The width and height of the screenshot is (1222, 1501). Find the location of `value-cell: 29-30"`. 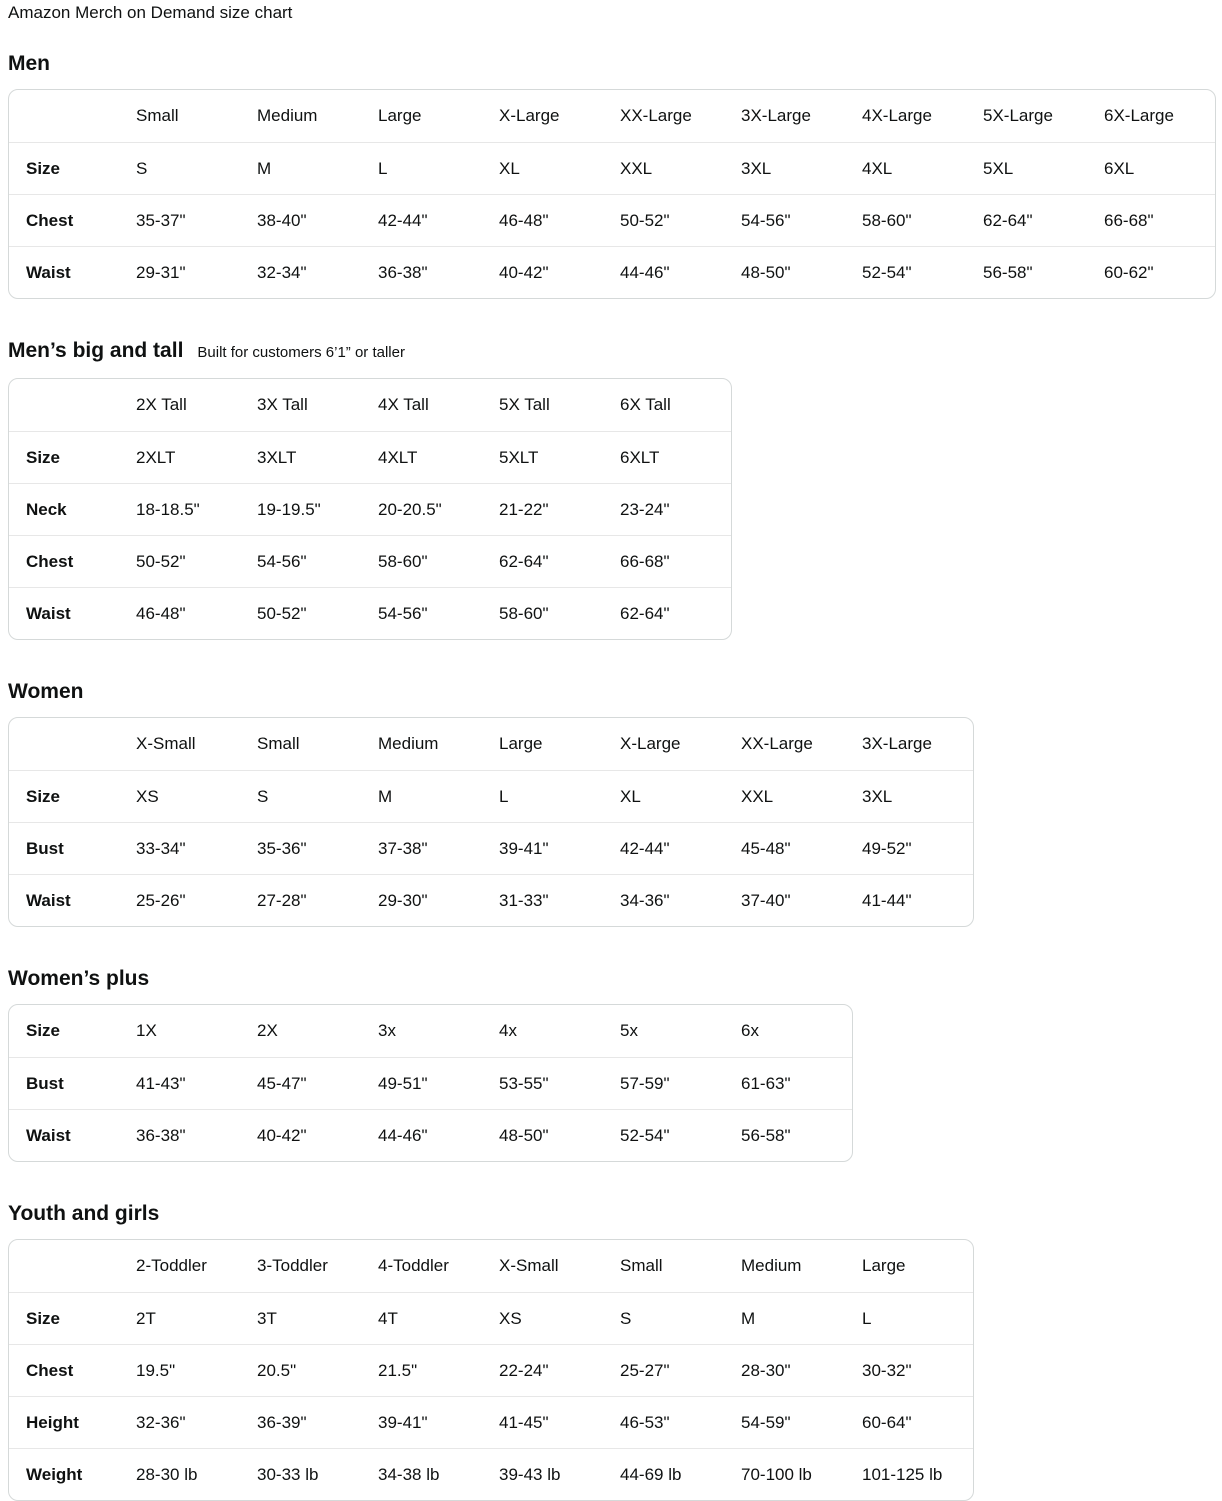

value-cell: 29-30" is located at coordinates (428, 900).